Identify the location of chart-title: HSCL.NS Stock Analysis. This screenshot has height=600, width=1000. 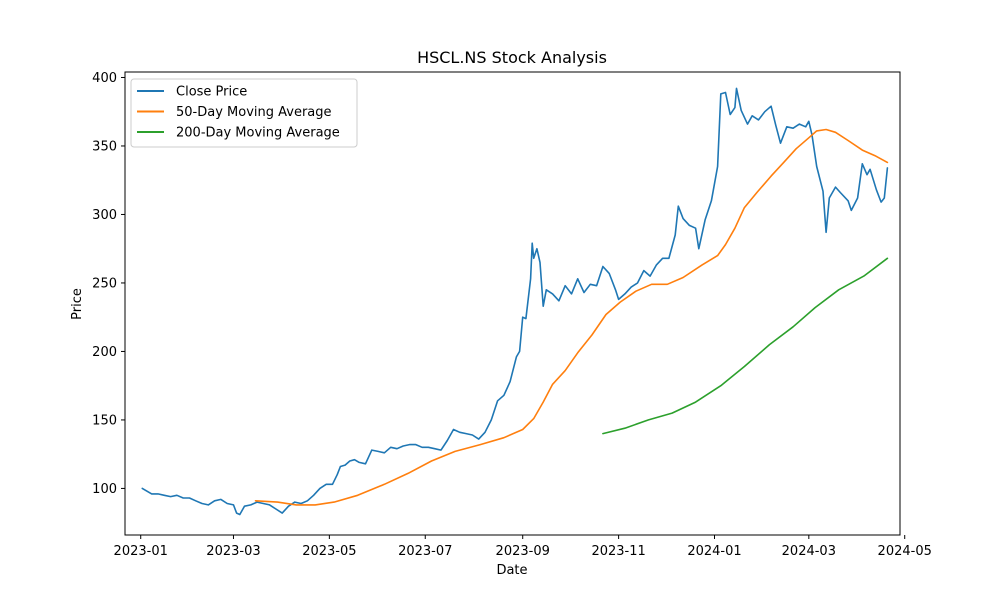
(512, 57).